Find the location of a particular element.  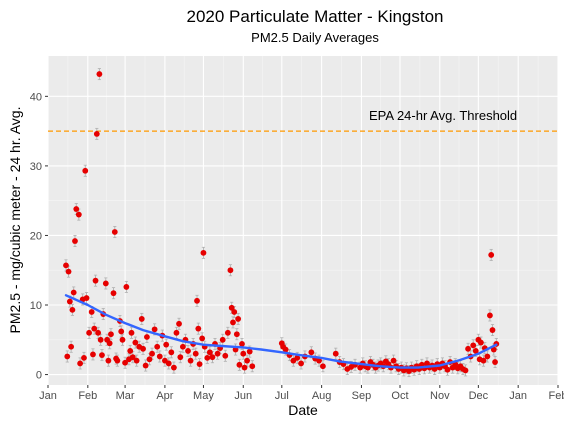

x-tick-label: Nov is located at coordinates (440, 396).